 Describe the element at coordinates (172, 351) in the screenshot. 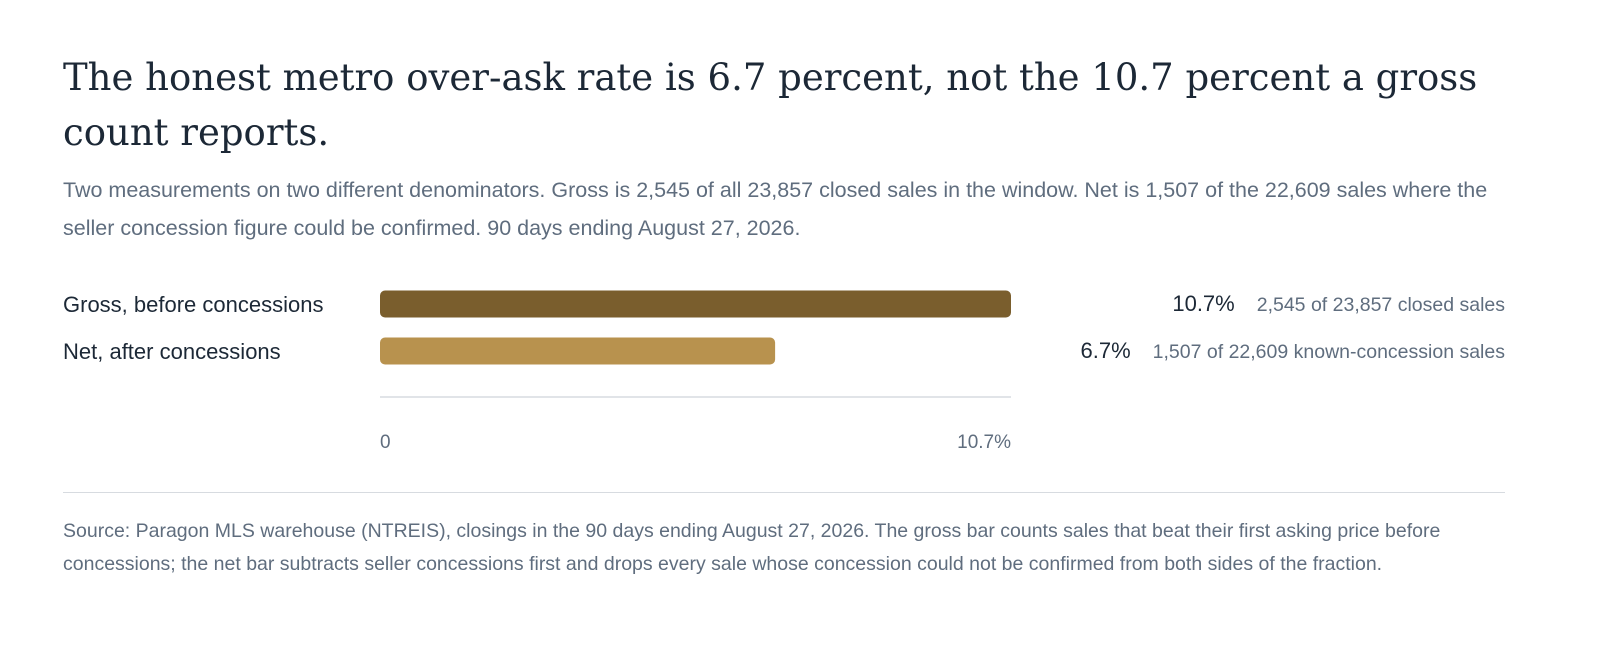

I see `category-label: Net, after concessions` at that location.